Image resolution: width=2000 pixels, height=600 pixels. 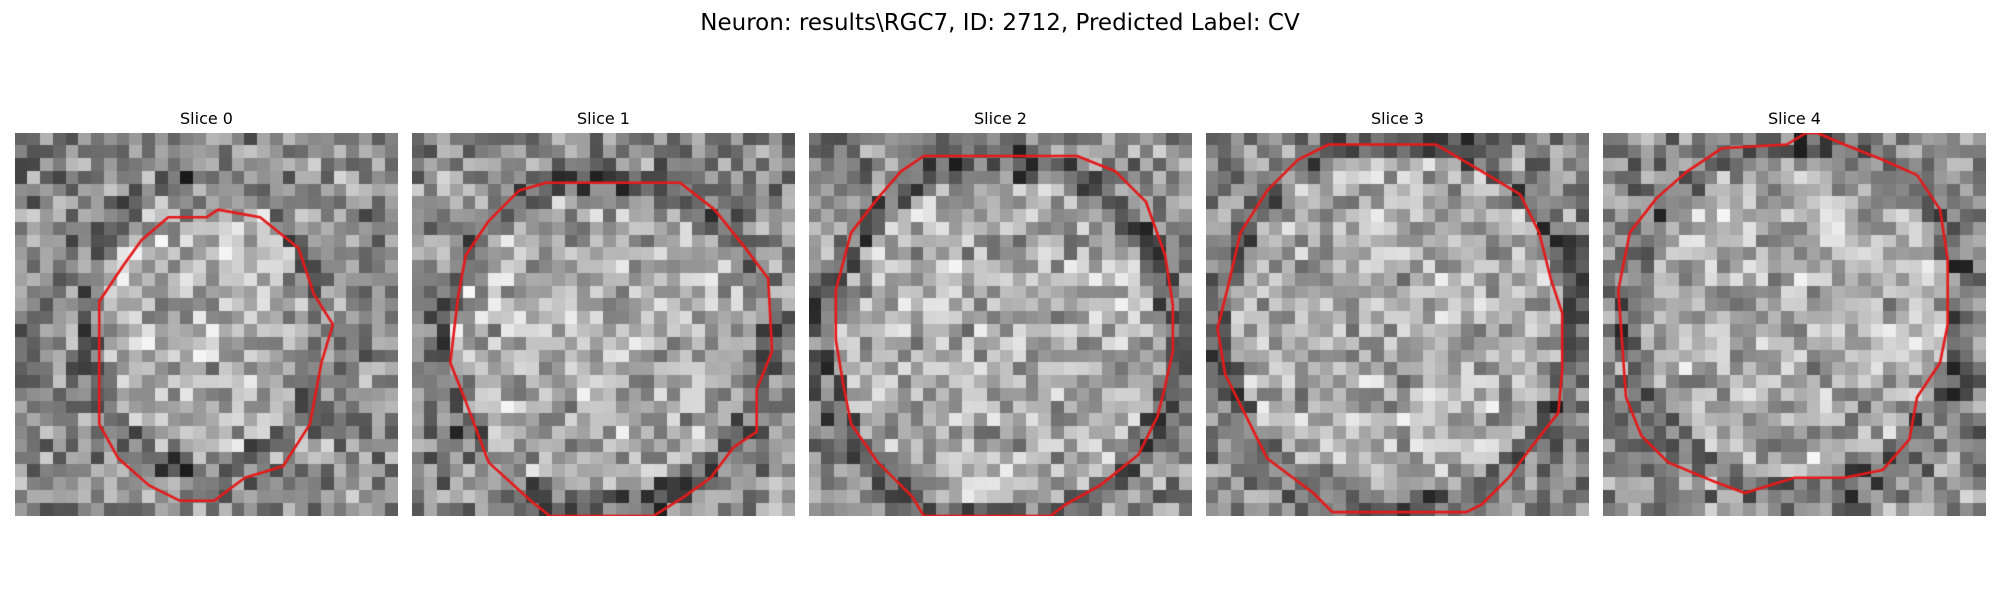 I want to click on slice-panel-3: Slice 3, so click(x=1397, y=311).